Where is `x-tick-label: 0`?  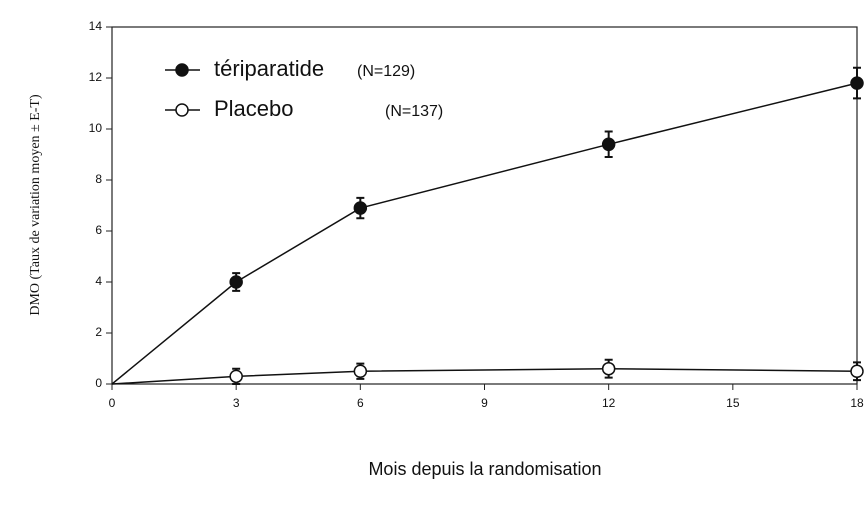
x-tick-label: 0 is located at coordinates (112, 403).